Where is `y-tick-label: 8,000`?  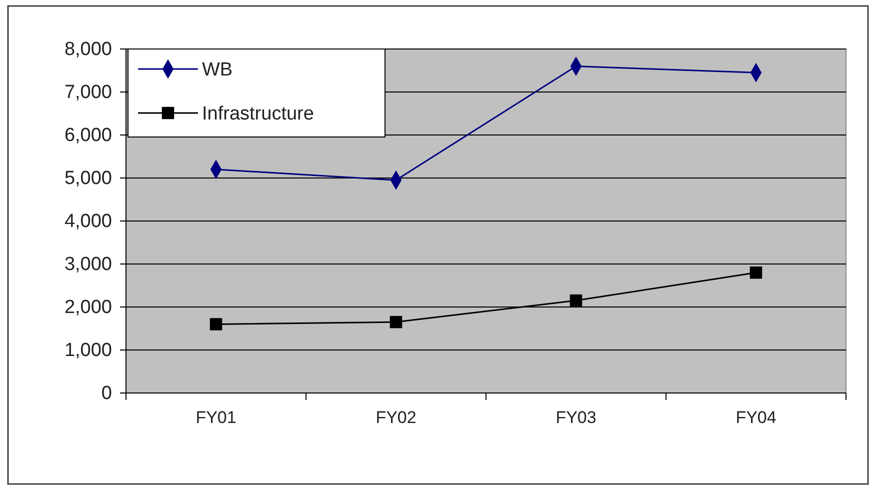
y-tick-label: 8,000 is located at coordinates (88, 49).